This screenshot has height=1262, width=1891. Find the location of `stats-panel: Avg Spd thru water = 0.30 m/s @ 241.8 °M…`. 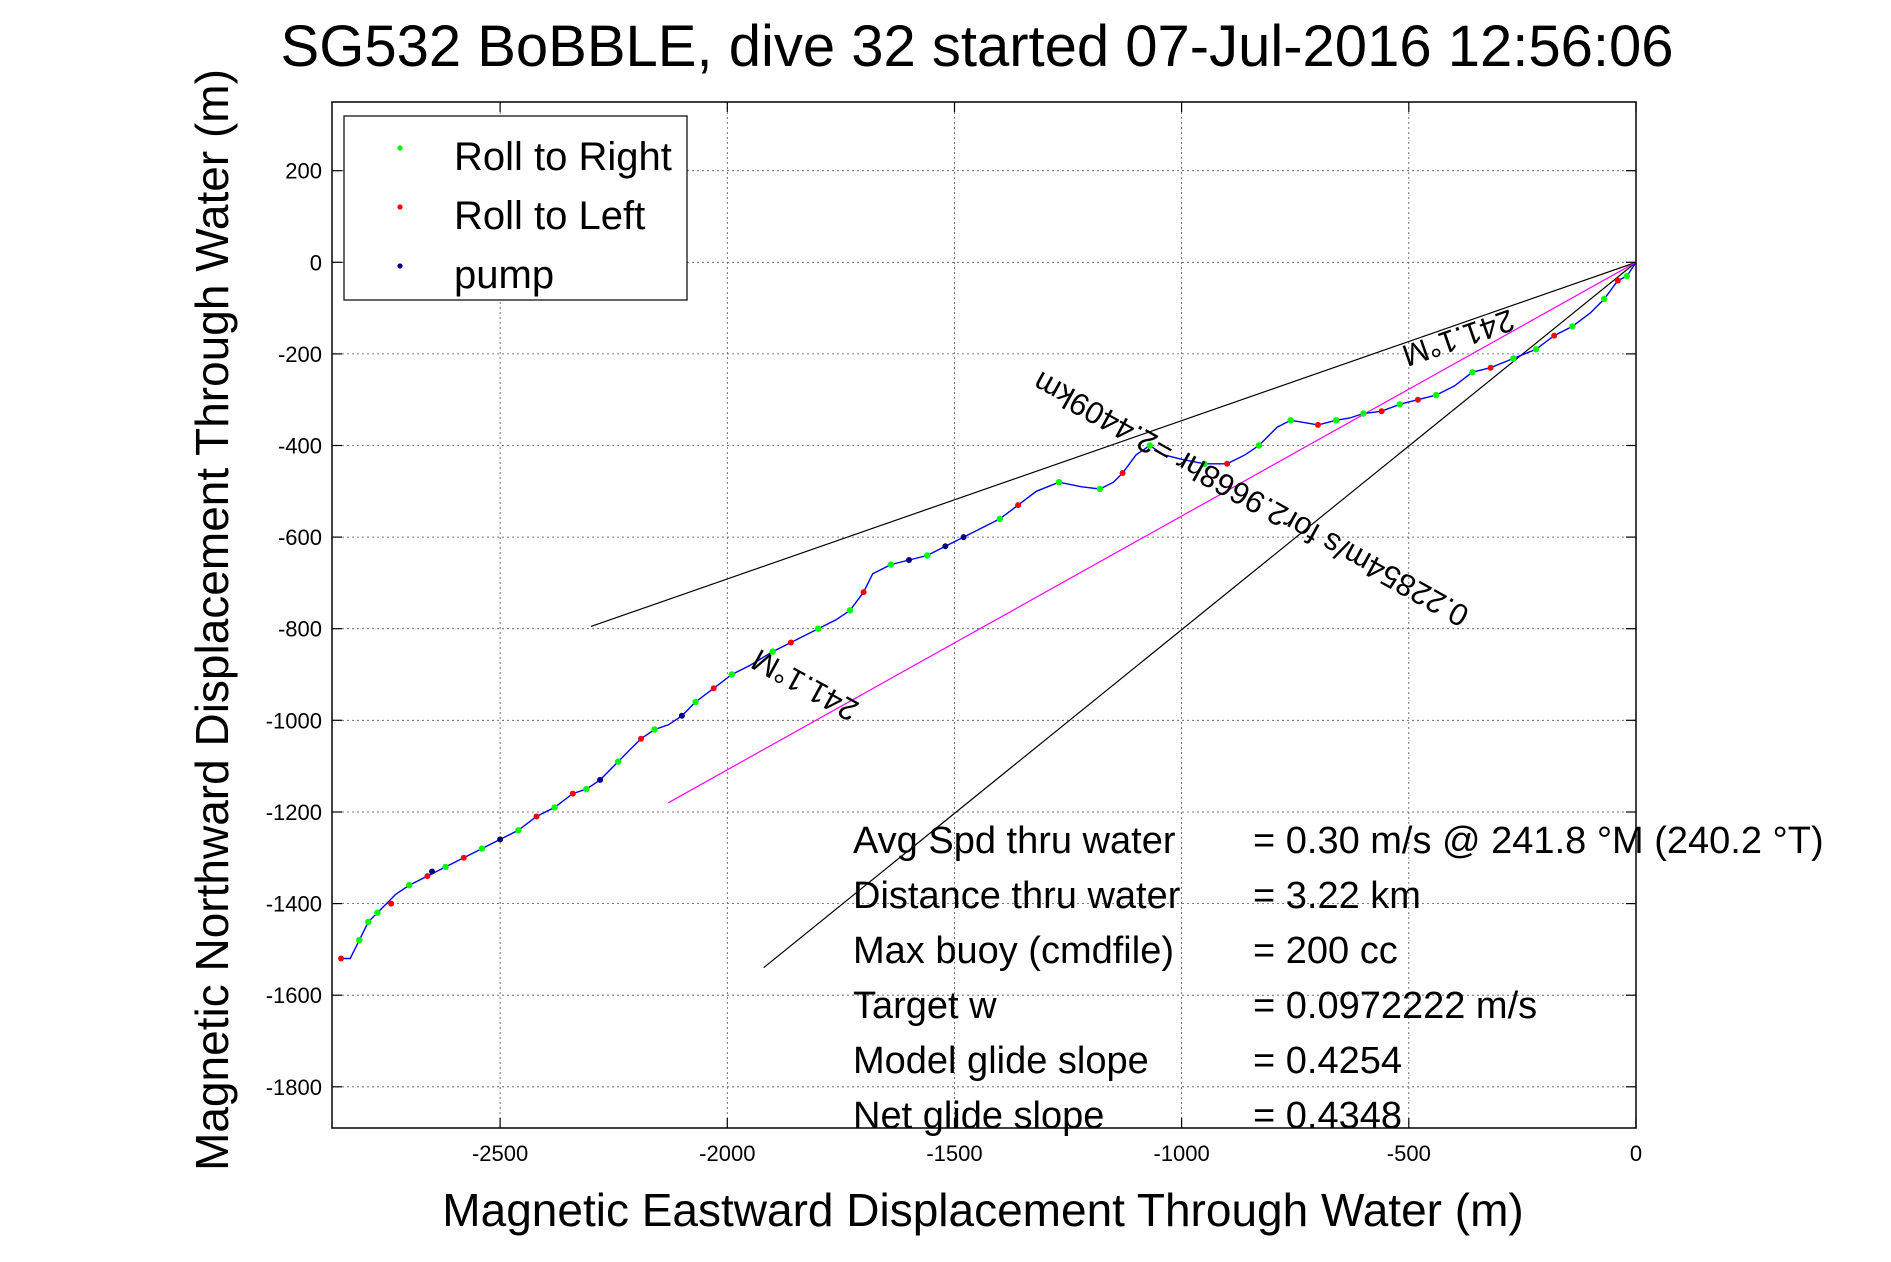

stats-panel: Avg Spd thru water = 0.30 m/s @ 241.8 °M… is located at coordinates (1338, 978).